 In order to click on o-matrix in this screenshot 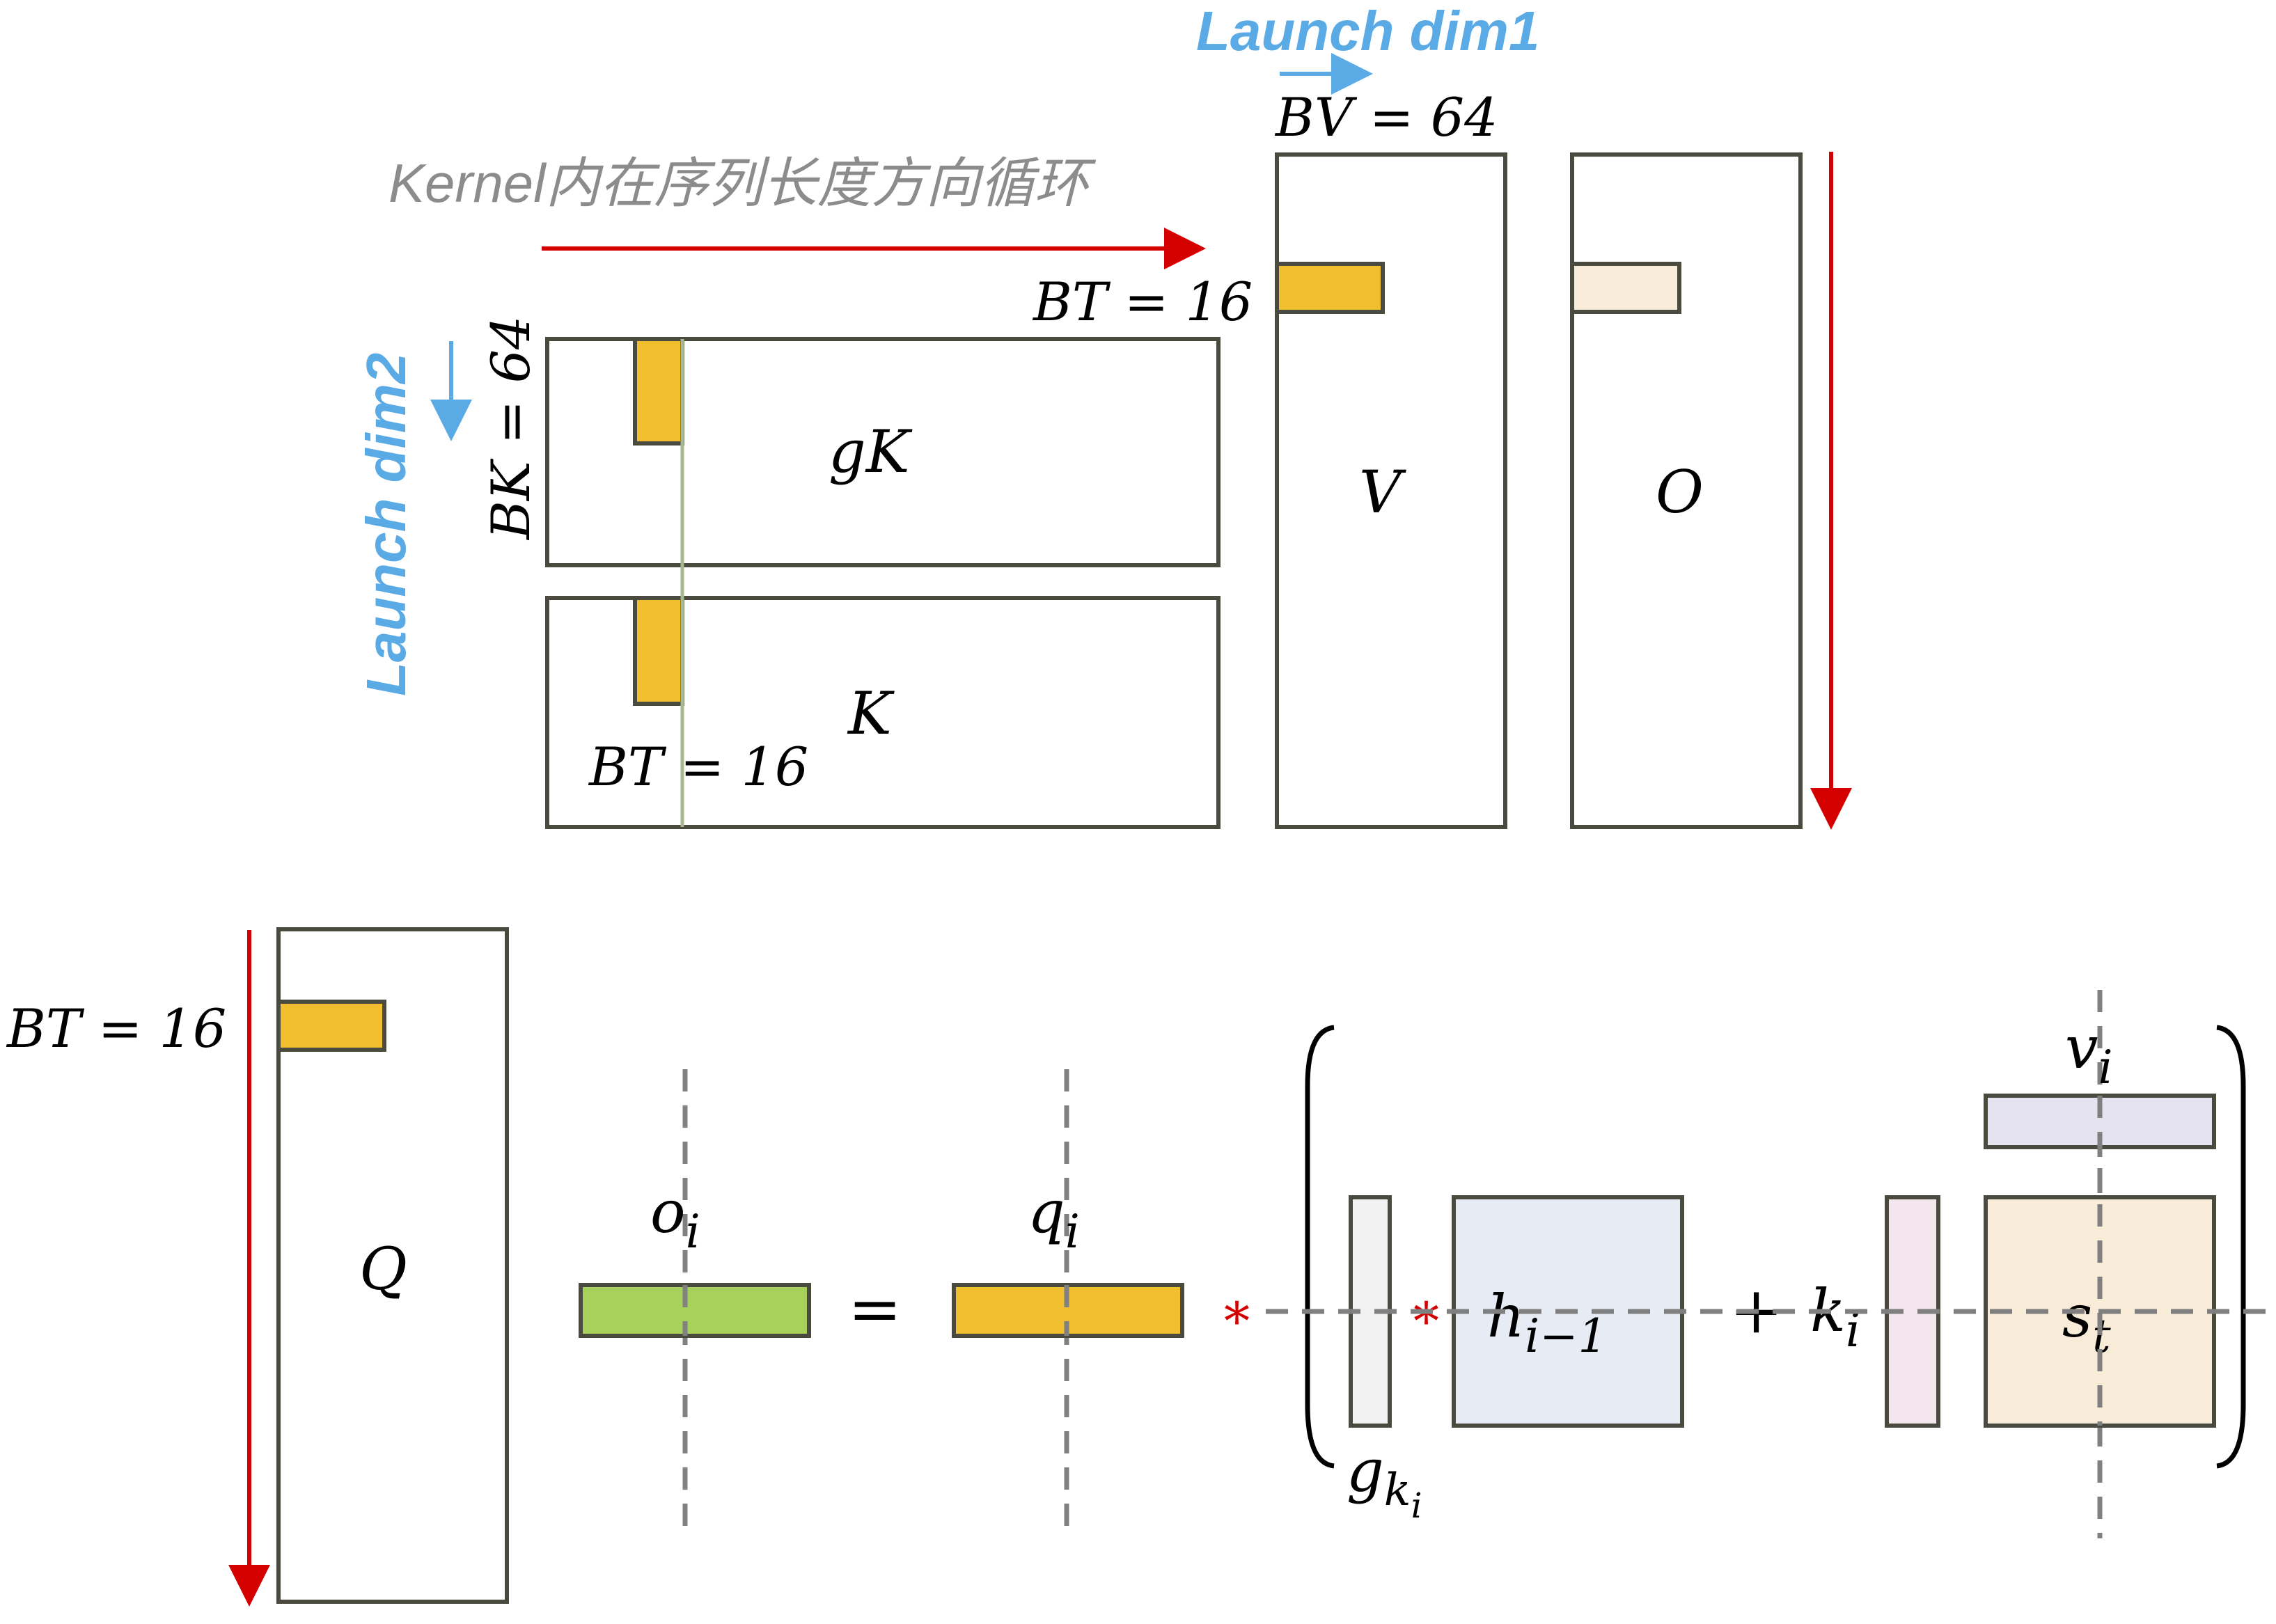, I will do `click(1687, 491)`.